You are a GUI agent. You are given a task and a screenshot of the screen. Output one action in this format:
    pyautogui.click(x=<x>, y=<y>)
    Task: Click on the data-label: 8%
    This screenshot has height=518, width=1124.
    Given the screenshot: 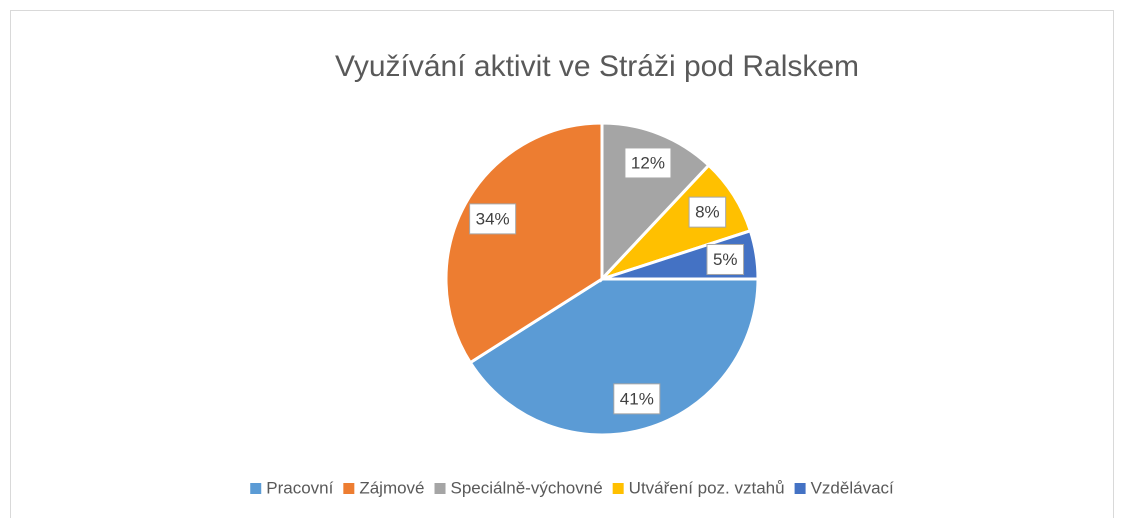 What is the action you would take?
    pyautogui.click(x=707, y=212)
    